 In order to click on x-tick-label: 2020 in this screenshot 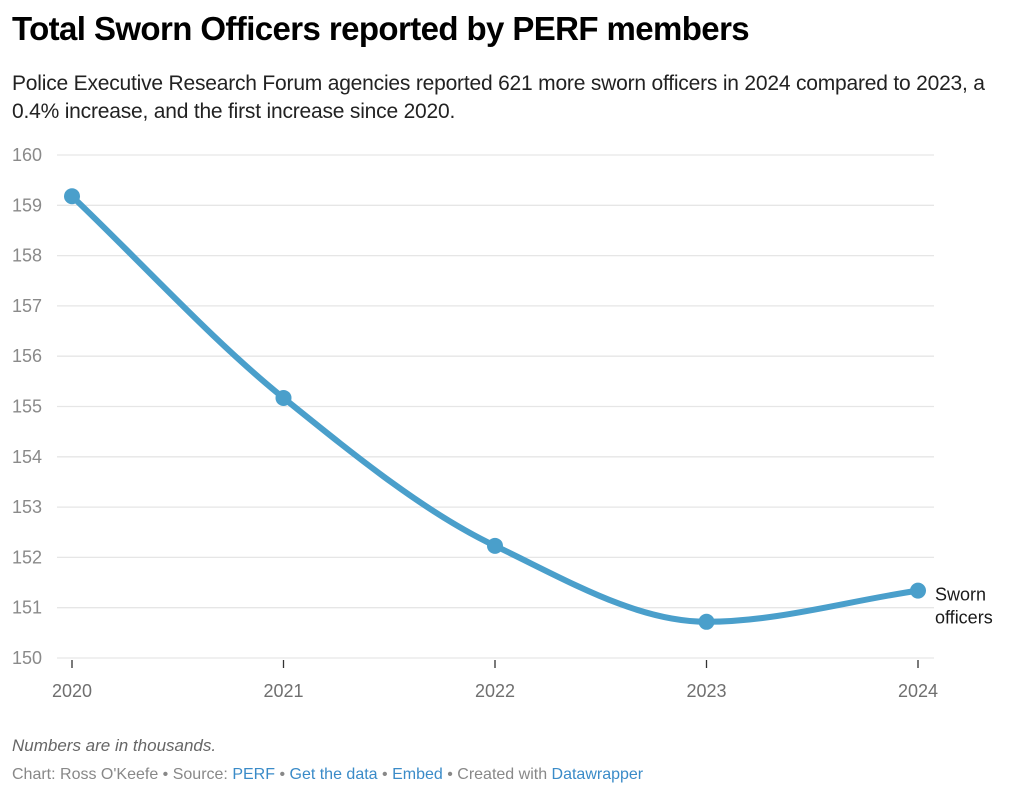, I will do `click(72, 691)`.